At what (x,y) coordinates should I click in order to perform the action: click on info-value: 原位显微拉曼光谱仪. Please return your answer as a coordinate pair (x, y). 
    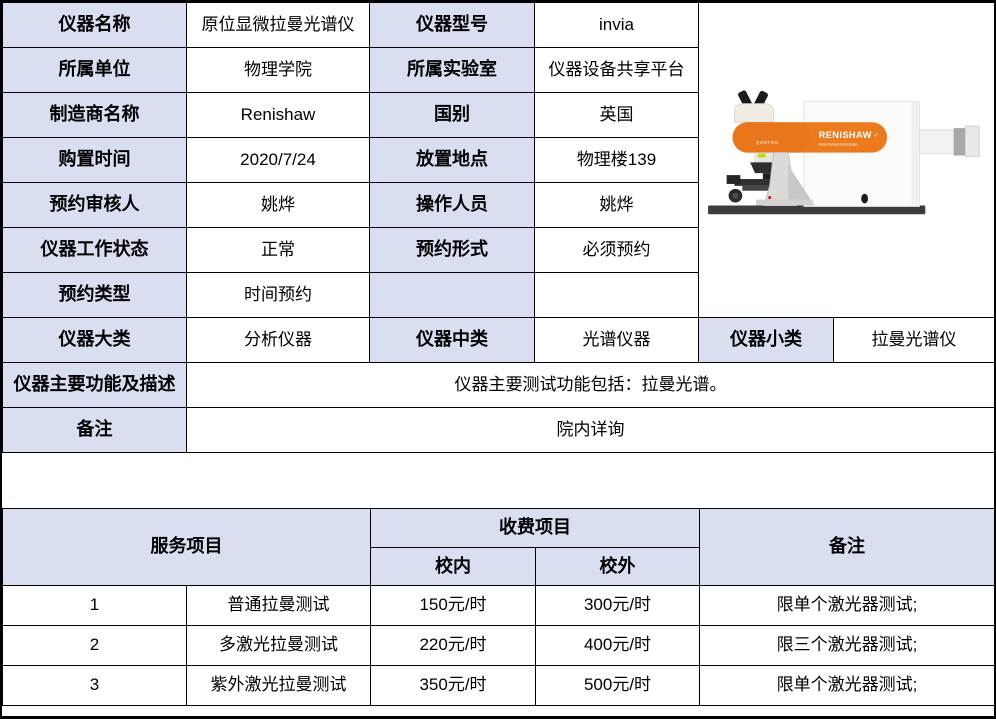
    Looking at the image, I should click on (278, 25).